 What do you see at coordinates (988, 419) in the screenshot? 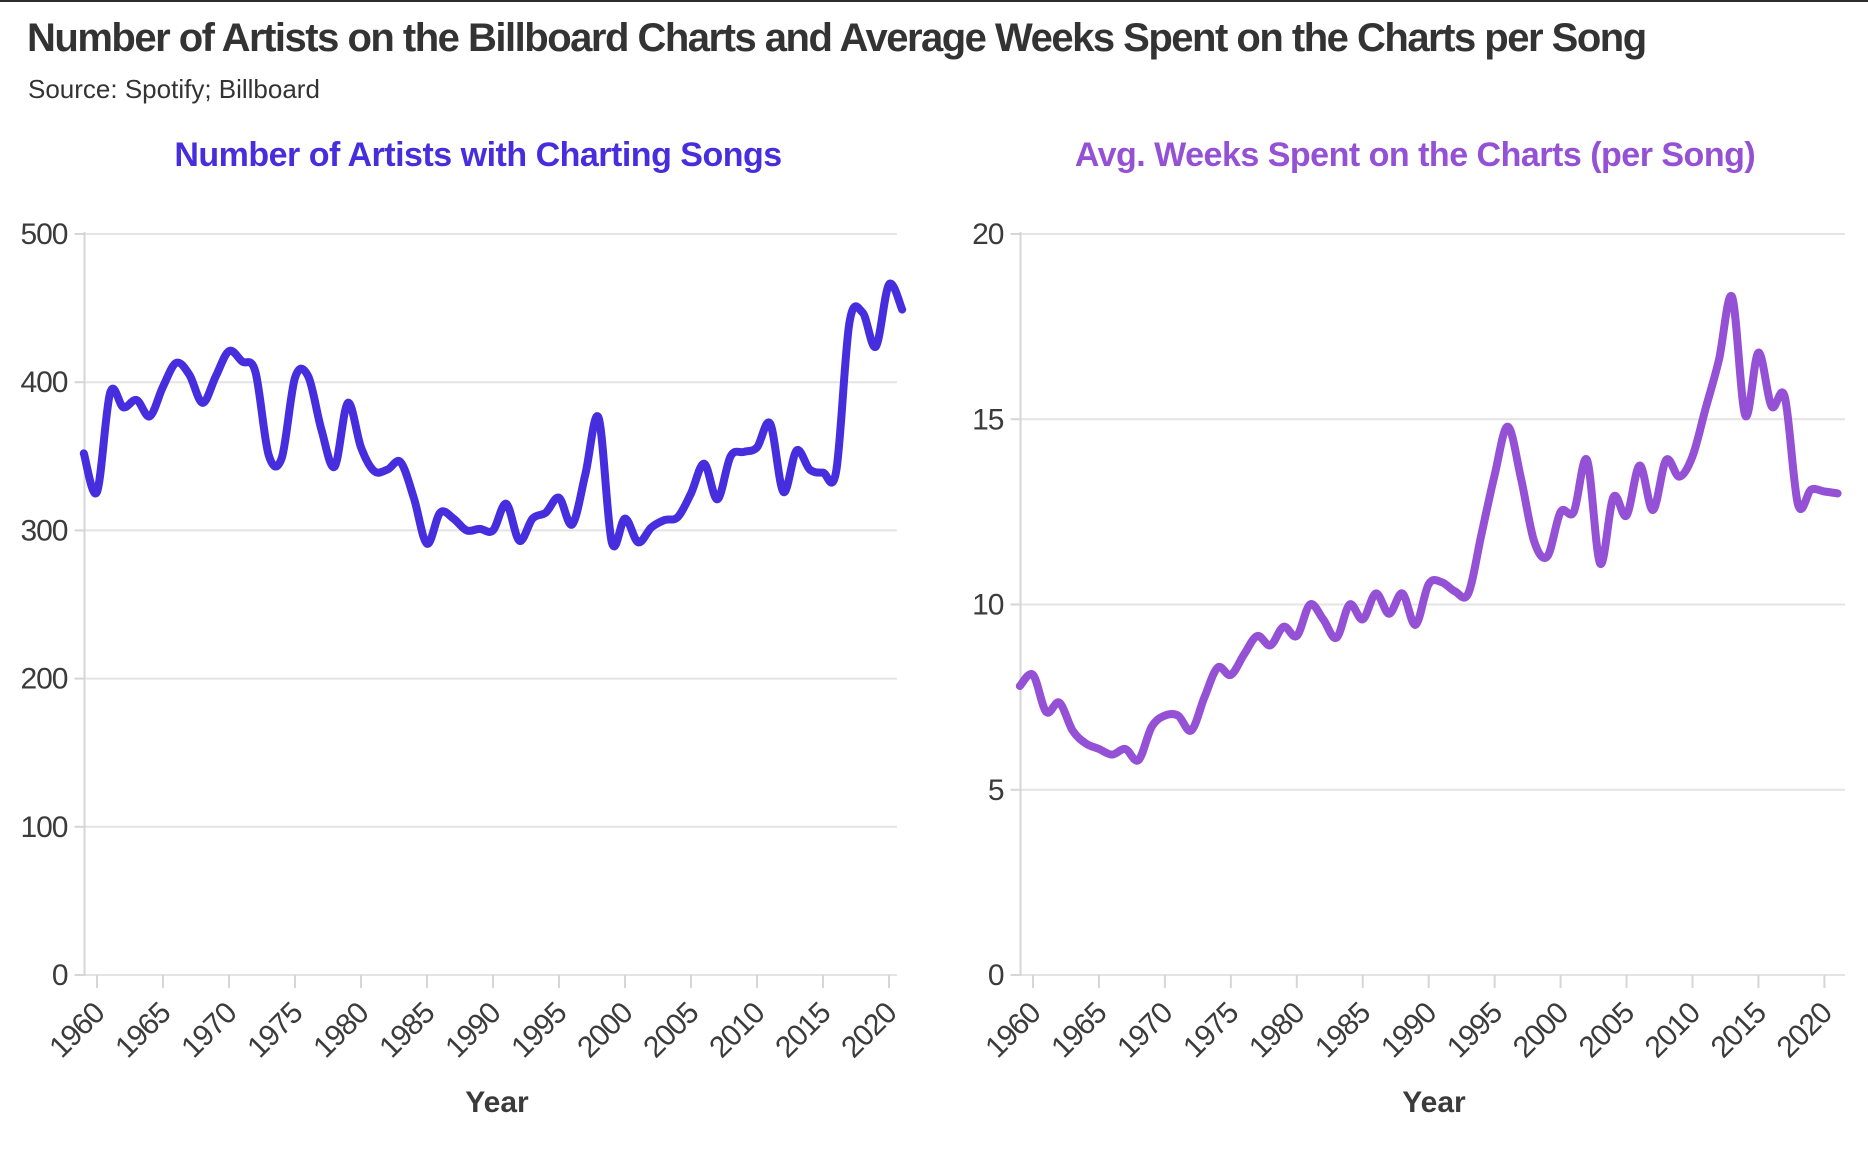
I see `y-tick-label: 15` at bounding box center [988, 419].